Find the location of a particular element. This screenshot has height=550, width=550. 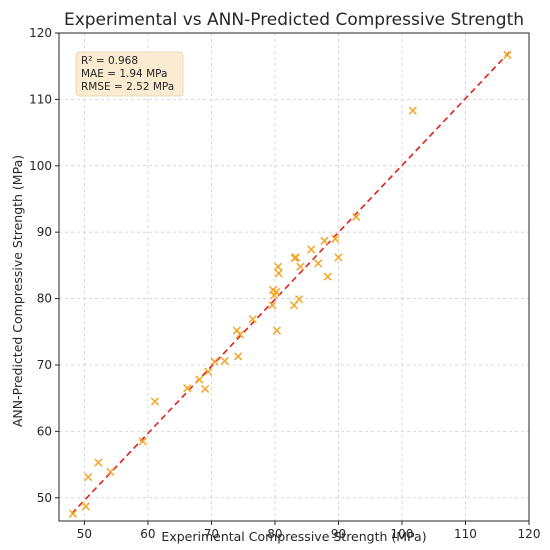

y-tick-label: 90 is located at coordinates (44, 232).